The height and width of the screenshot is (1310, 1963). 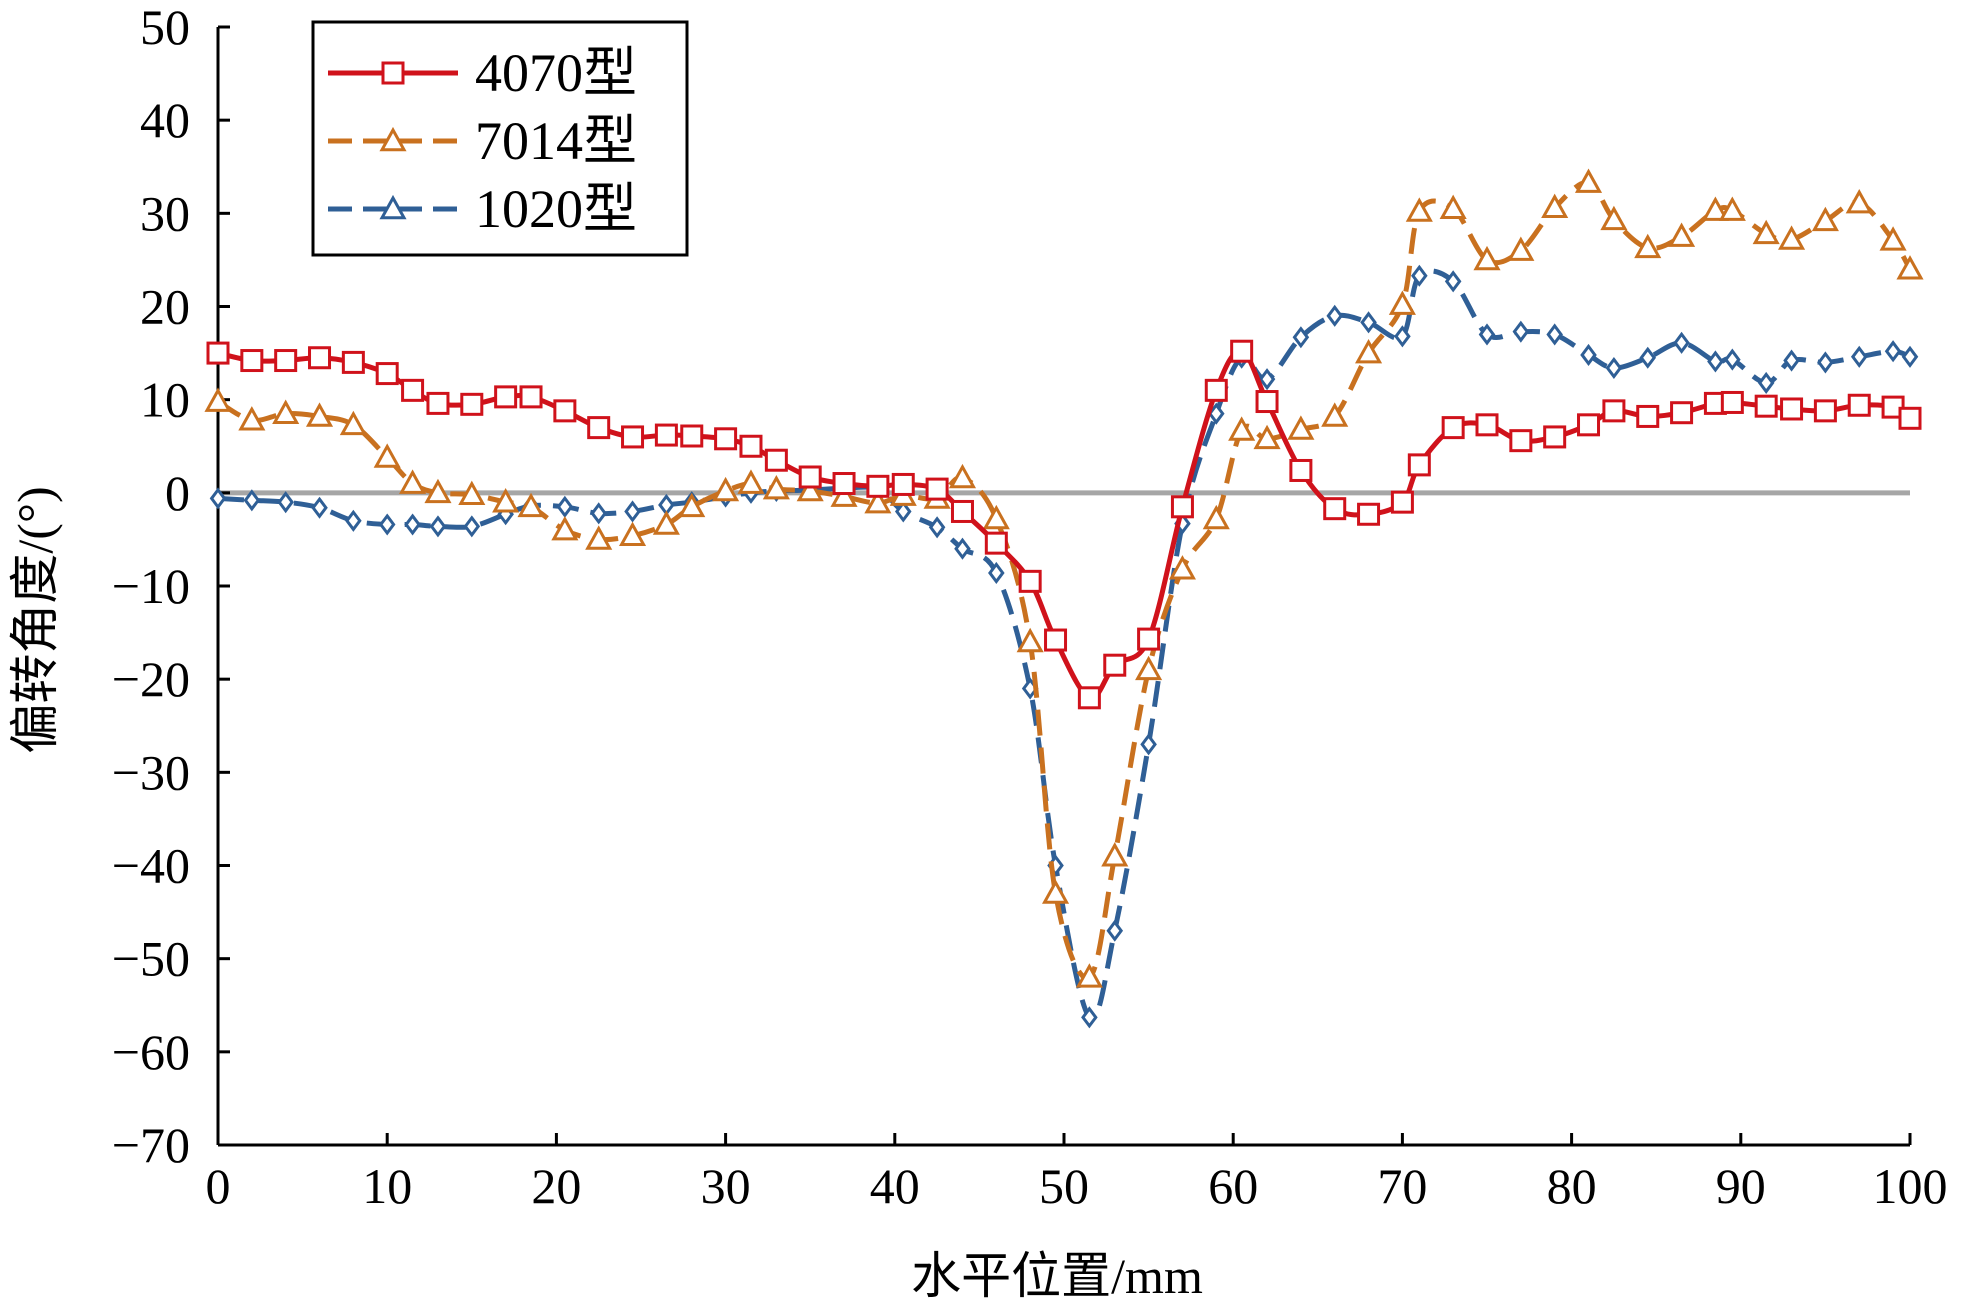 What do you see at coordinates (165, 400) in the screenshot?
I see `y-tick-label: 10` at bounding box center [165, 400].